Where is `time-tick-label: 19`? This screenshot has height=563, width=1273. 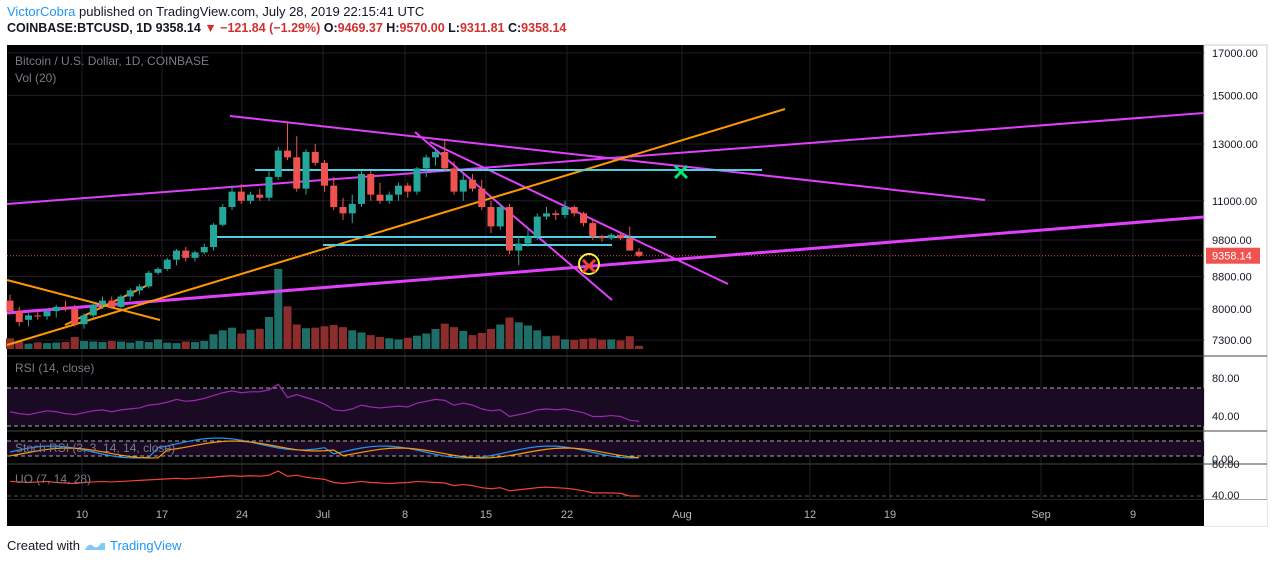 time-tick-label: 19 is located at coordinates (890, 515).